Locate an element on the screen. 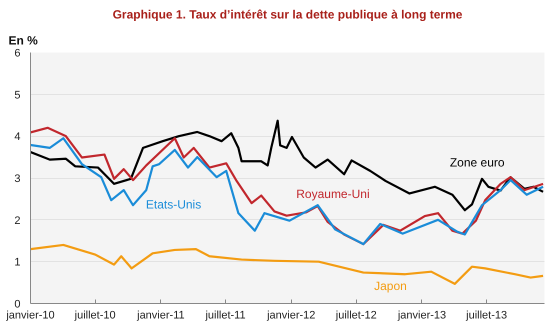 The image size is (550, 331). y-tick-label: 5 is located at coordinates (17, 95).